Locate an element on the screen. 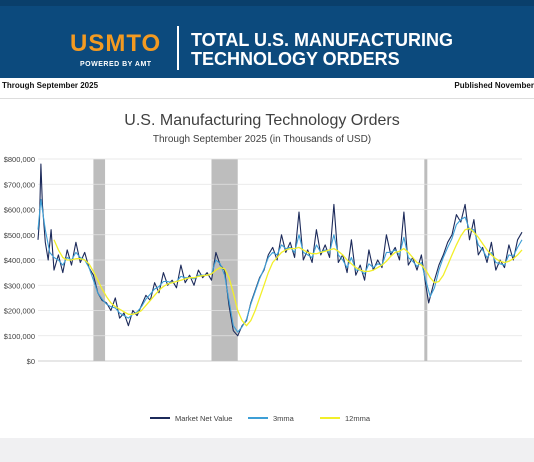  legend-label: 12mma is located at coordinates (358, 418).